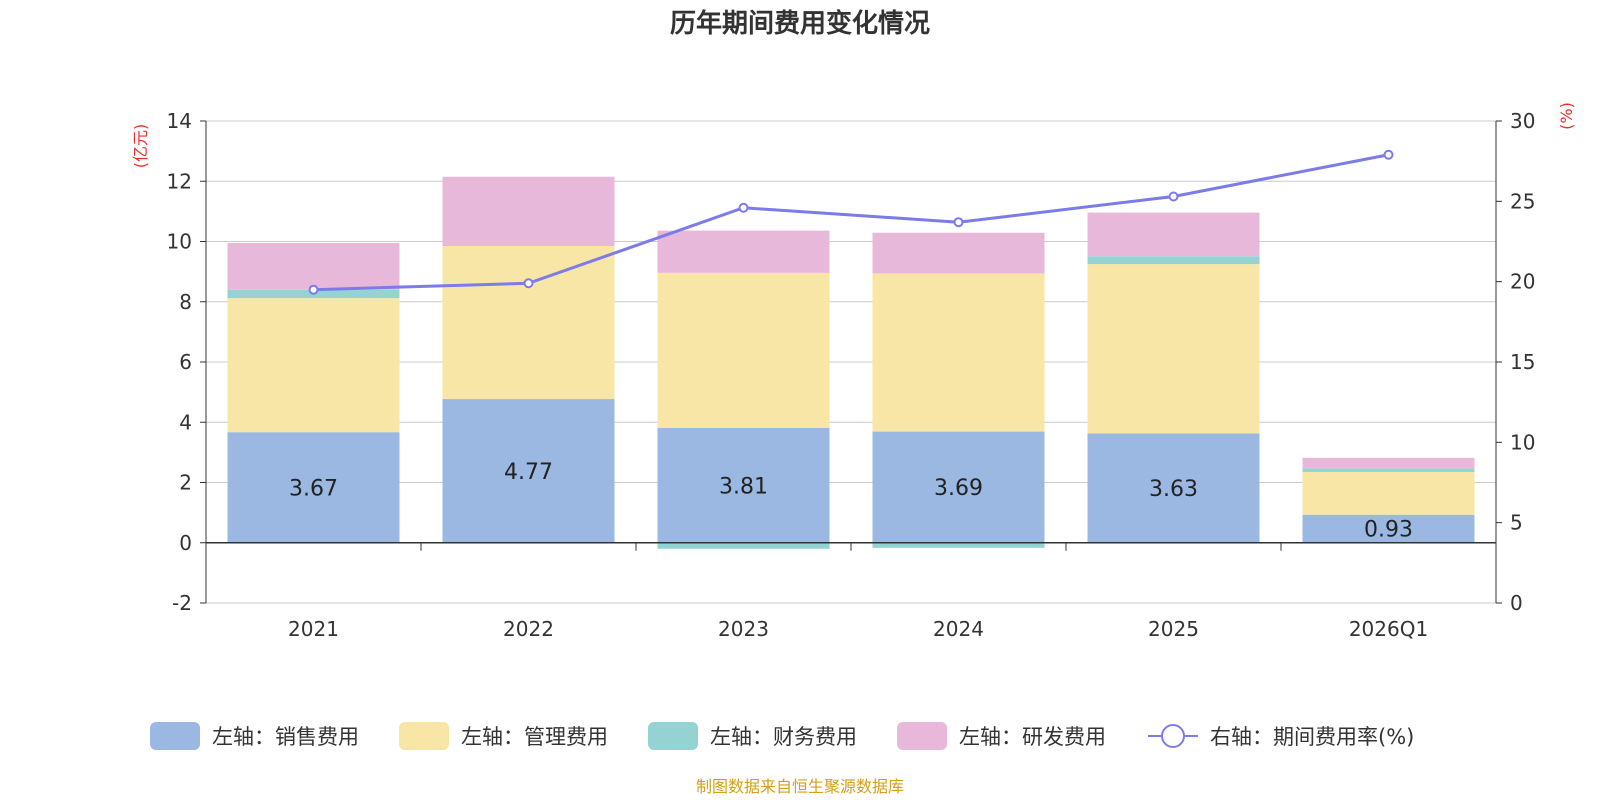 Image resolution: width=1600 pixels, height=800 pixels. I want to click on category-label: 2023, so click(743, 629).